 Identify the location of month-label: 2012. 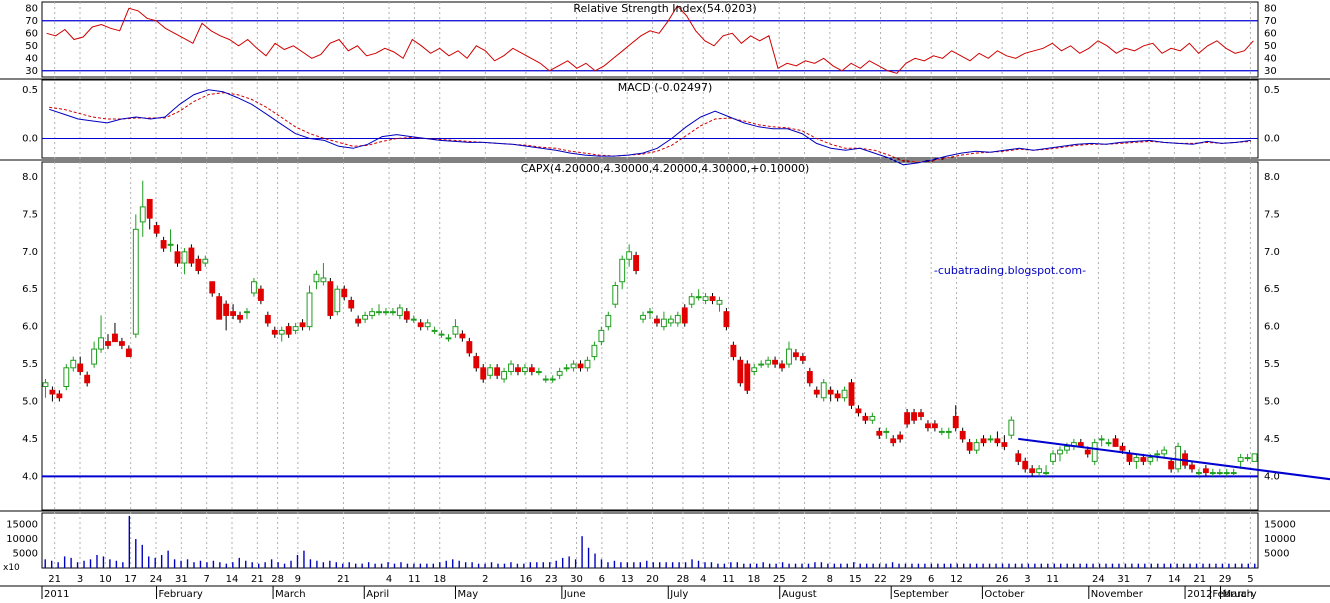
(1199, 594).